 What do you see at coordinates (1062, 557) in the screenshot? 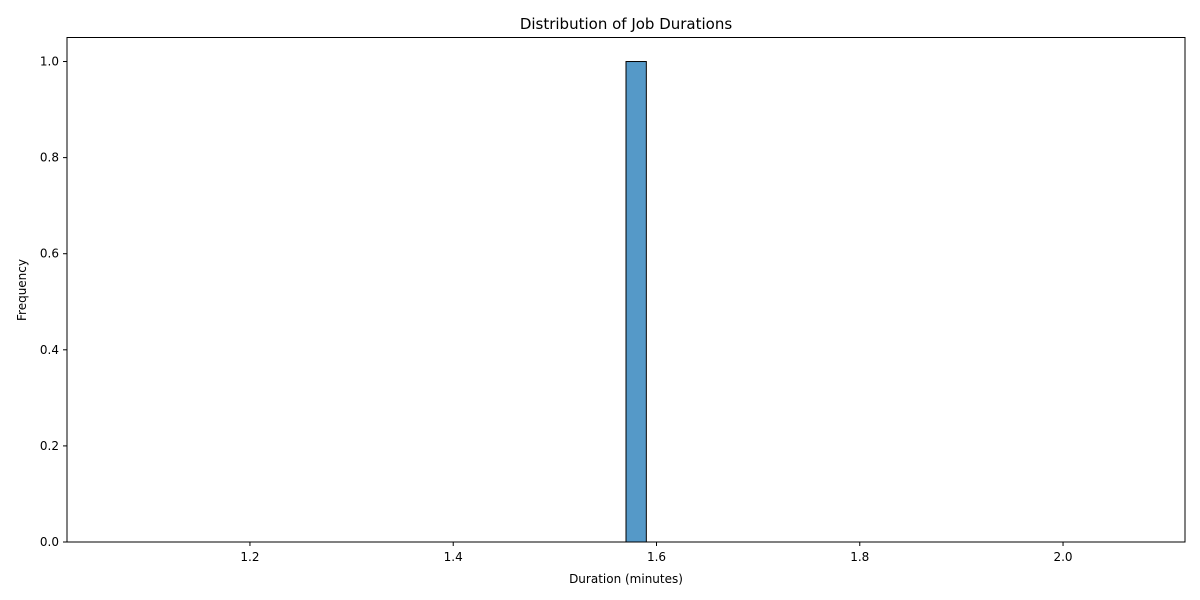
I see `x-tick-label: 2.0` at bounding box center [1062, 557].